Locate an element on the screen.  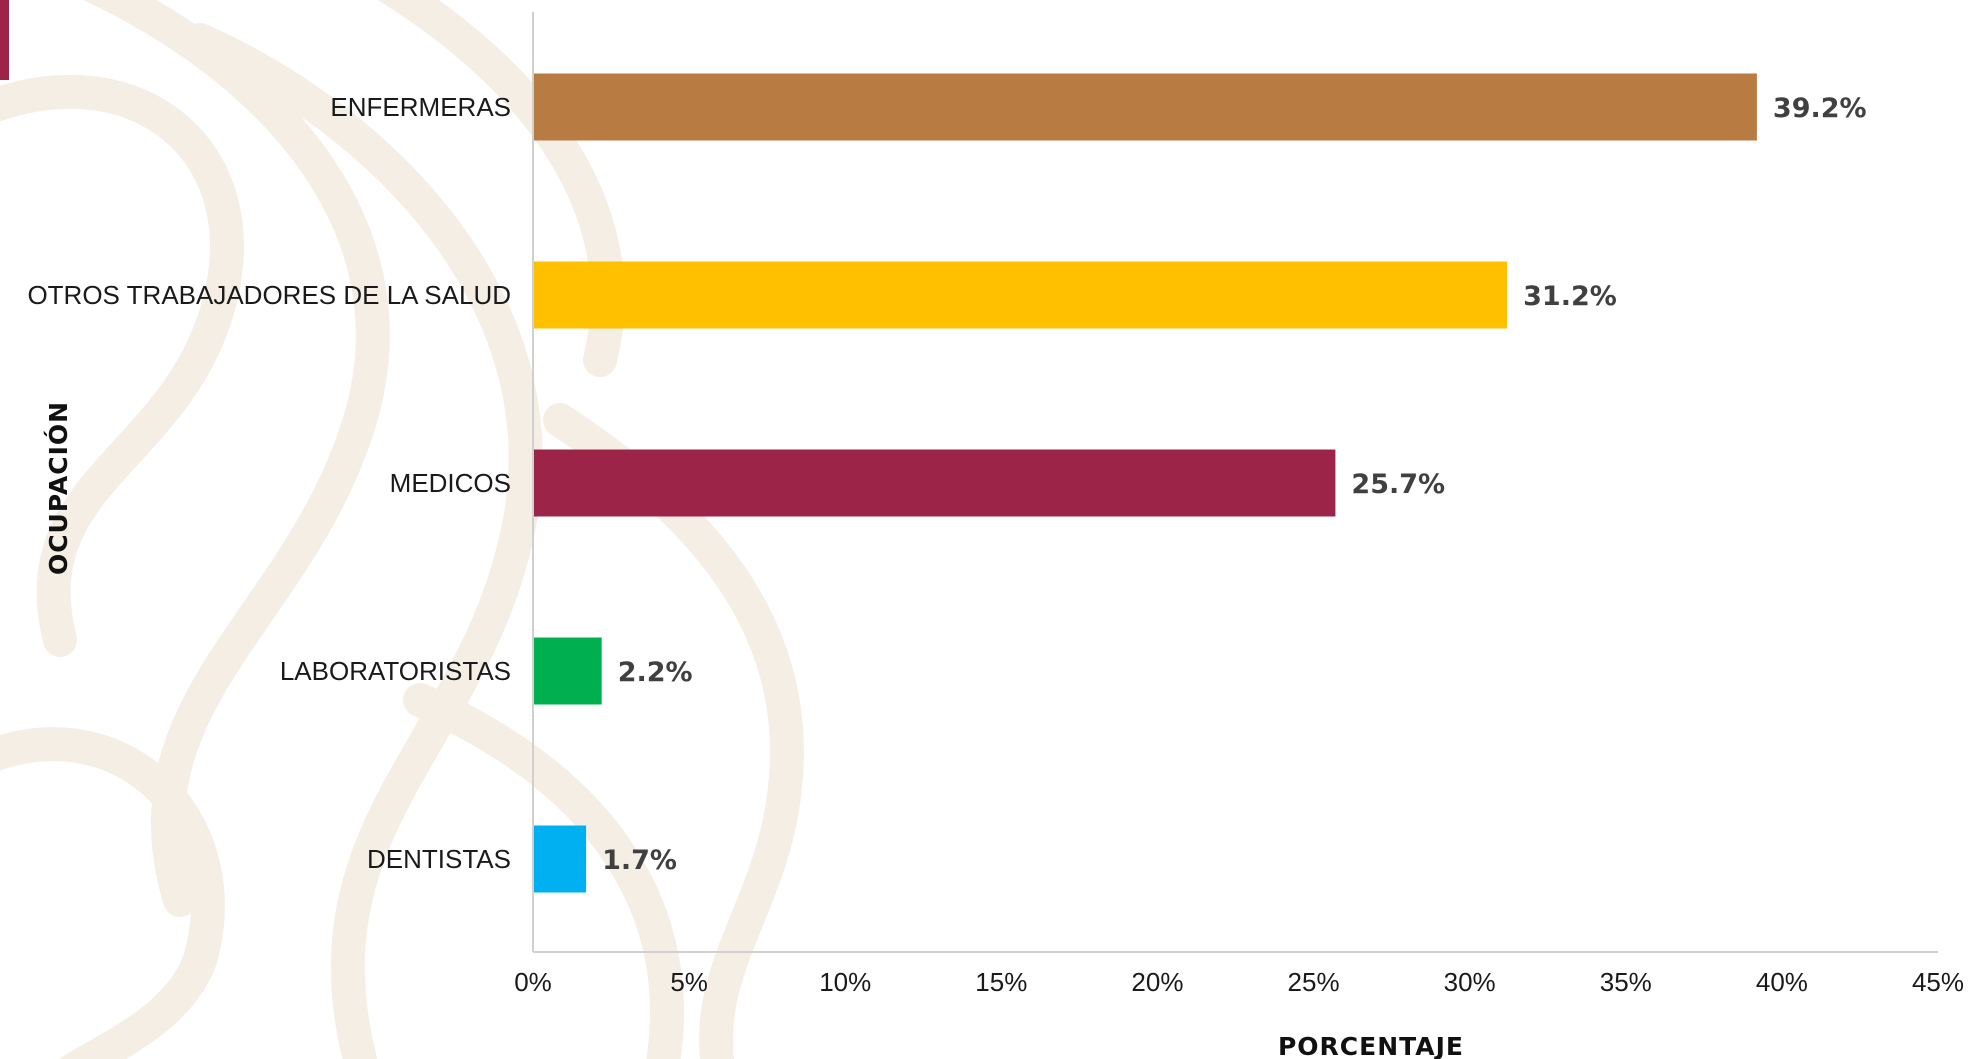
bar-otros-trabajadores-de-la-salud is located at coordinates (1020, 295).